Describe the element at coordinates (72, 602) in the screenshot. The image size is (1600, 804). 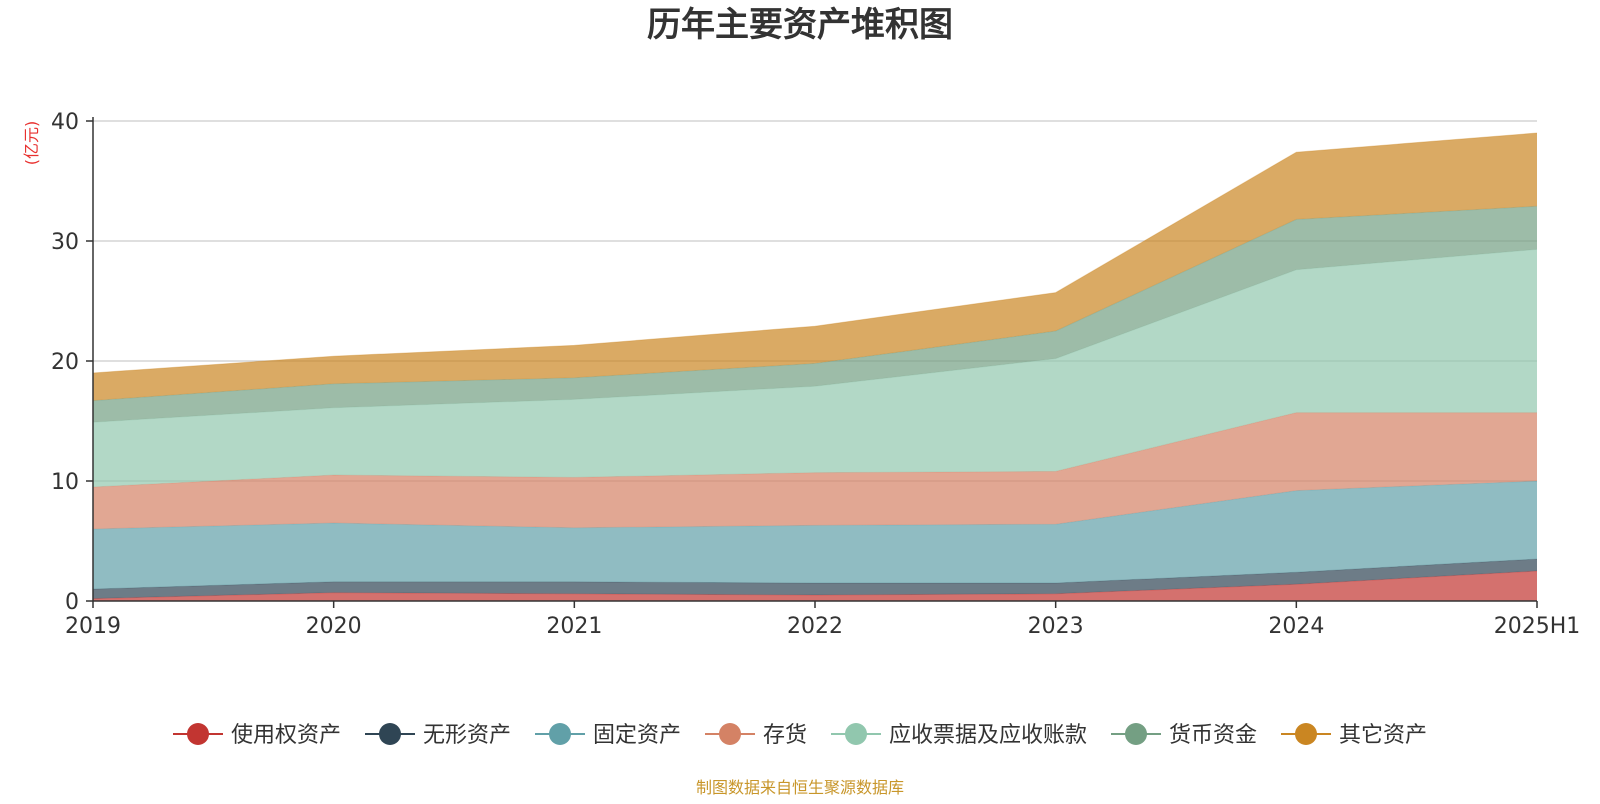
I see `y-tick-label: 0` at that location.